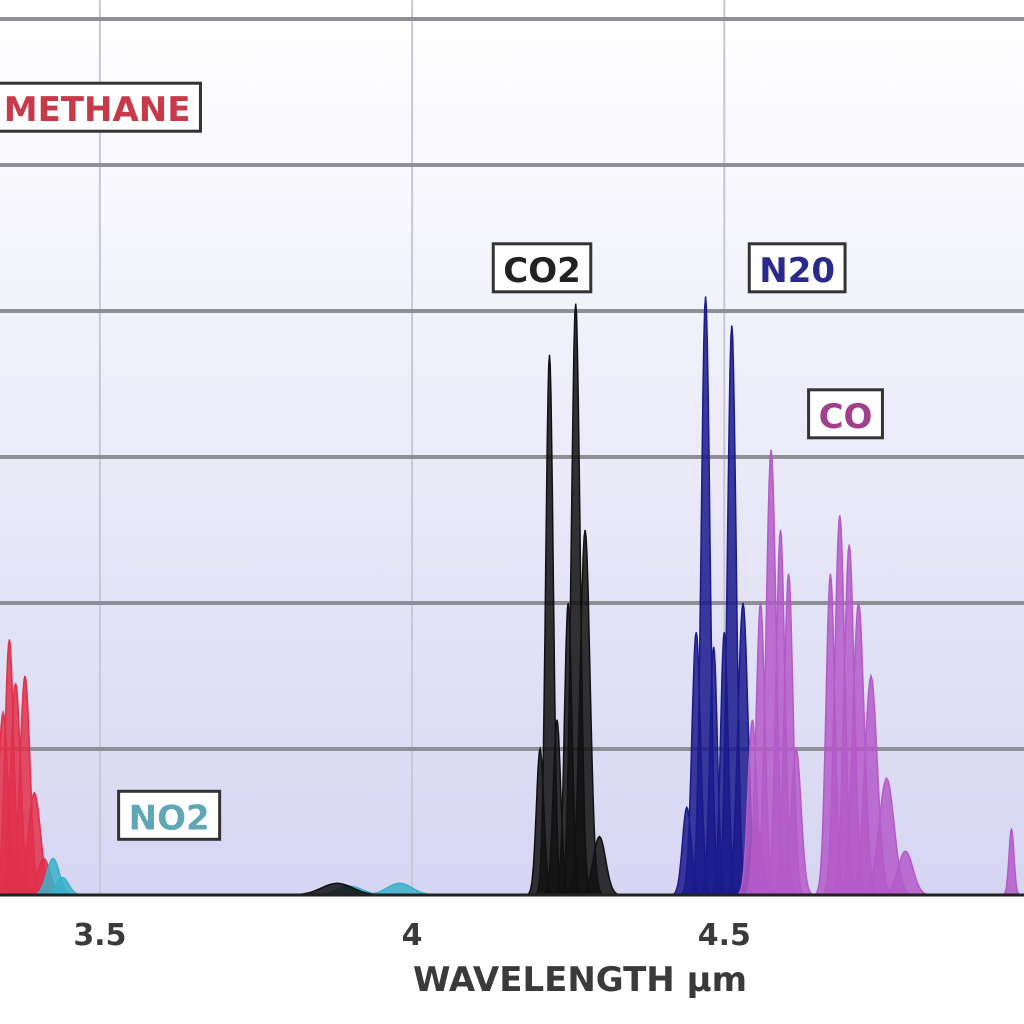 This screenshot has height=1024, width=1024. I want to click on x-axis-title: WAVELENGTH µm, so click(580, 980).